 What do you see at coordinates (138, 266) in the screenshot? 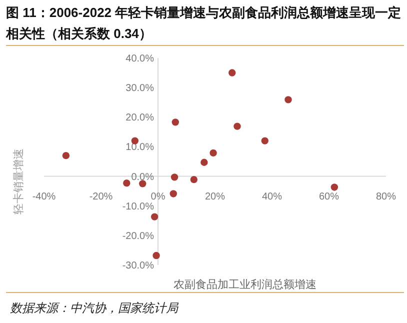
I see `y-tick-label: -30.0%` at bounding box center [138, 266].